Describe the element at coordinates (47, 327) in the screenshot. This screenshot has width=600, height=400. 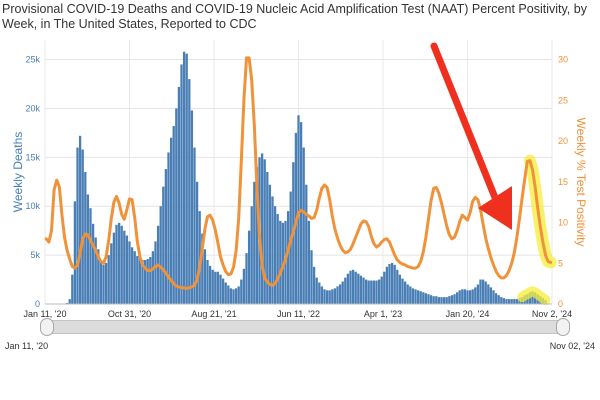
I see `range-handle-start` at that location.